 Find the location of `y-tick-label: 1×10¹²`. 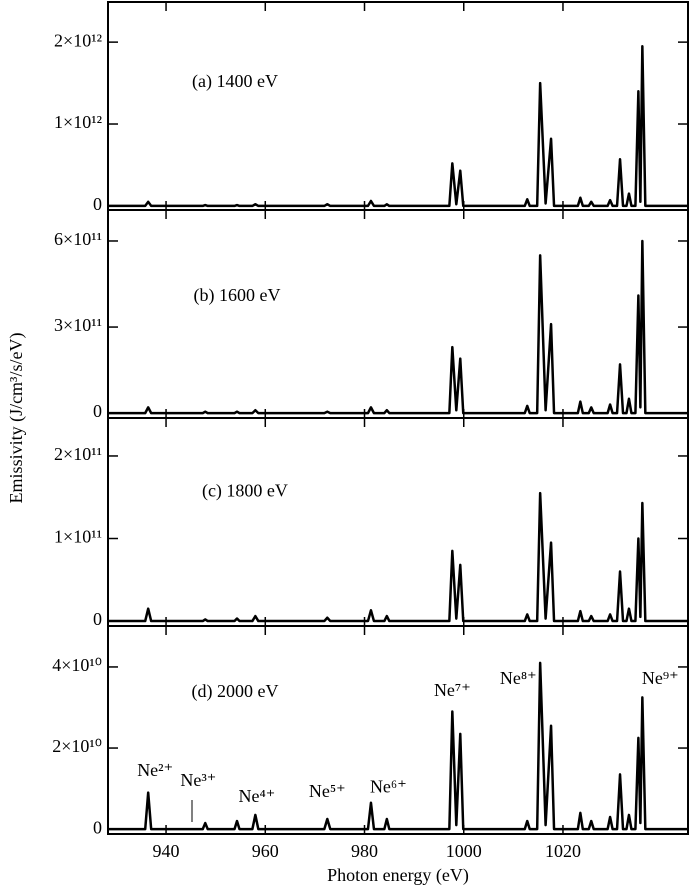

y-tick-label: 1×10¹² is located at coordinates (78, 122).